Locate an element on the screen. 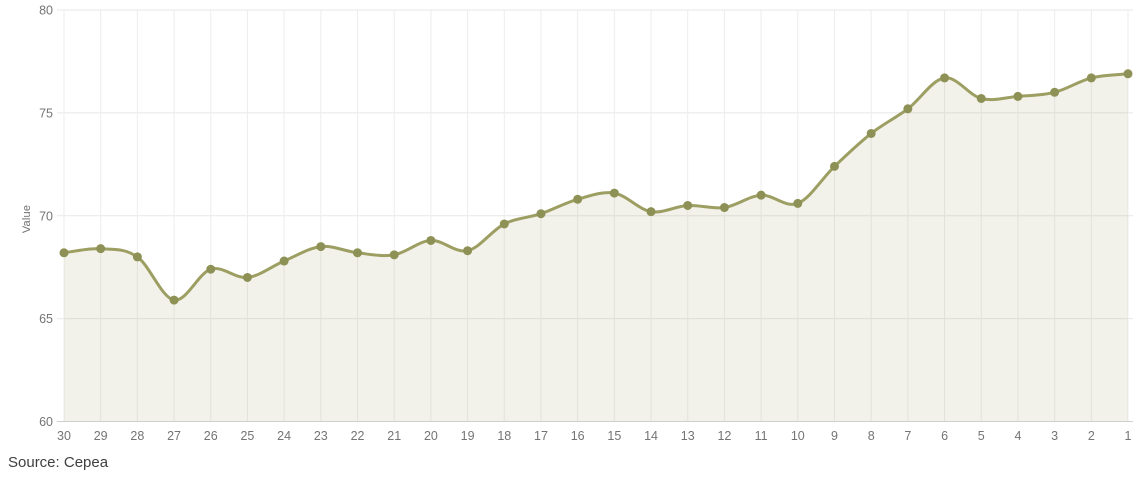 This screenshot has width=1139, height=477. x-tick-label: 4 is located at coordinates (1017, 436).